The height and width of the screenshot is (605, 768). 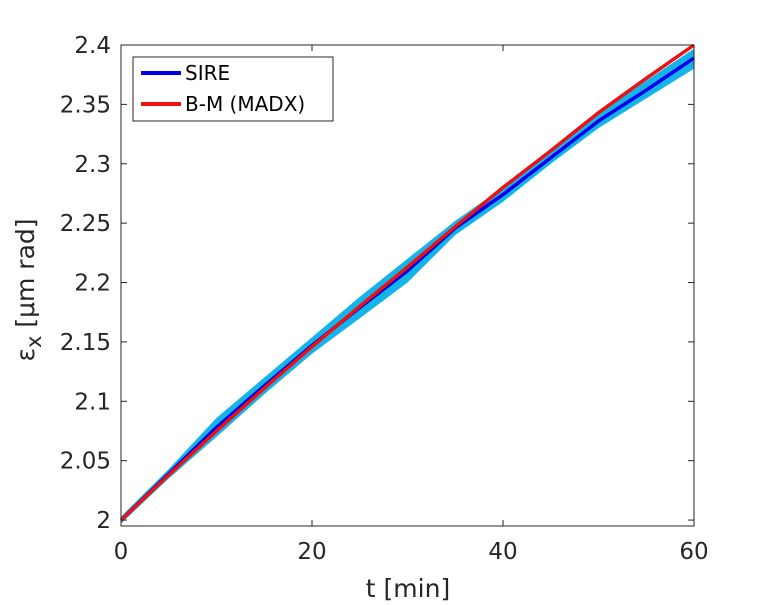 What do you see at coordinates (103, 521) in the screenshot?
I see `y-tick-label: 2` at bounding box center [103, 521].